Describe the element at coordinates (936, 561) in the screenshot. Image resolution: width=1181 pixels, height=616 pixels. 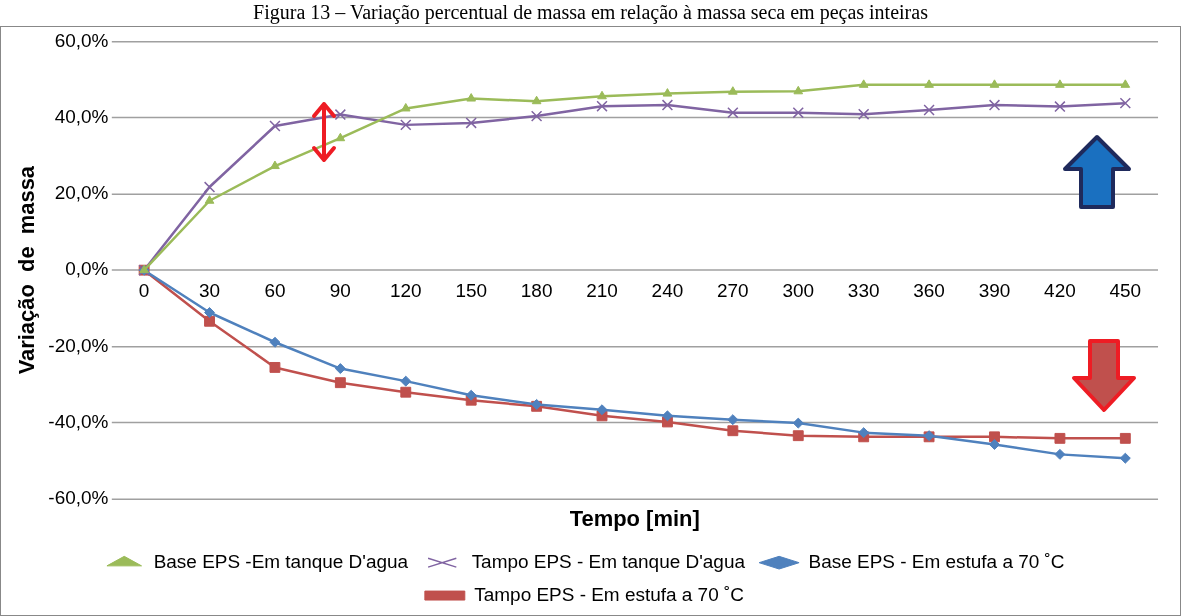
I see `legend-label: Base EPS - Em estufa a 70 ˚C` at that location.